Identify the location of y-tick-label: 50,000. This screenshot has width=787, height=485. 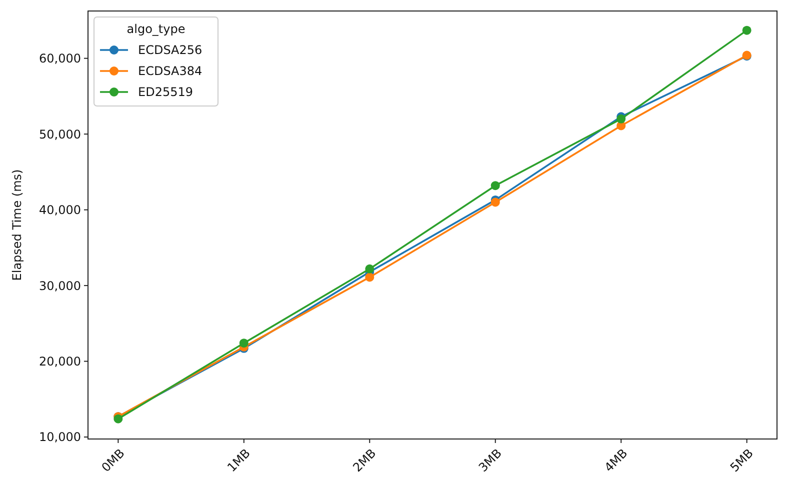
(60, 134).